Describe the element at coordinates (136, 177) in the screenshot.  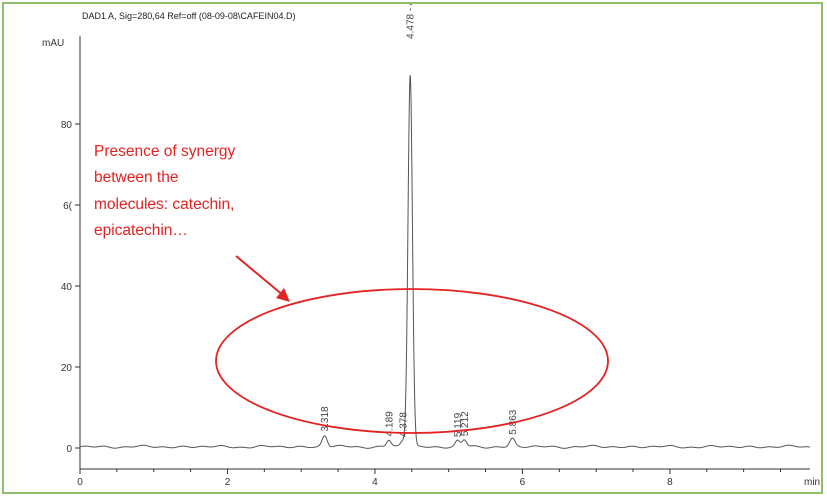
I see `annotation-line-2: between the` at that location.